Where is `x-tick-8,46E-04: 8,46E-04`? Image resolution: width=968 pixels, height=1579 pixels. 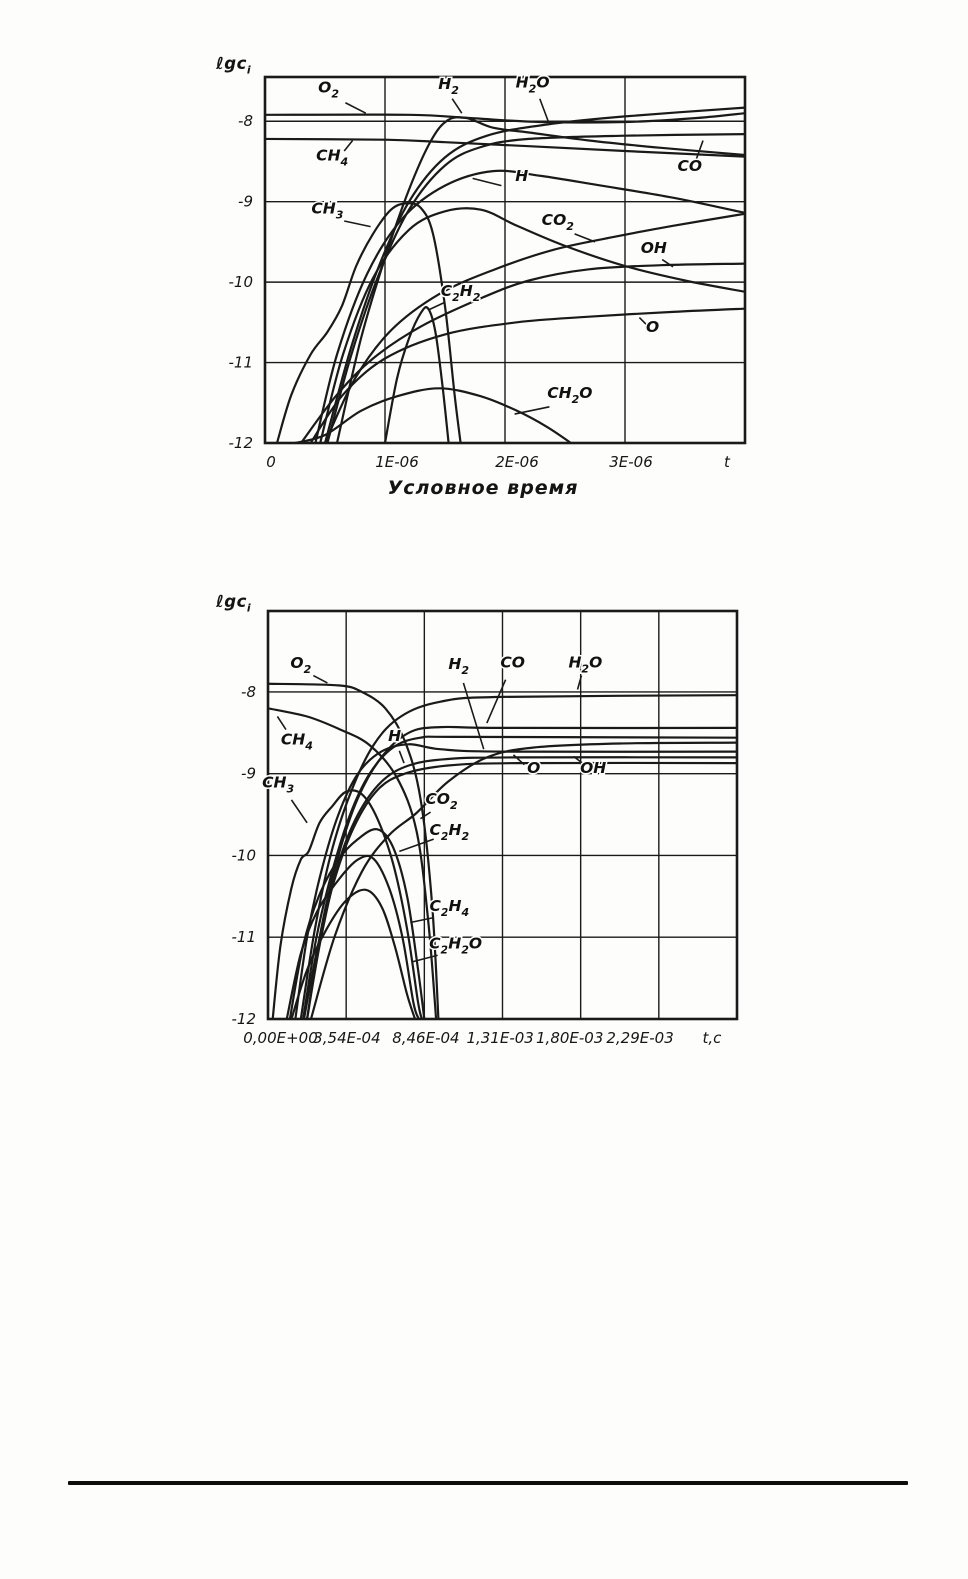
x-tick-8,46E-04: 8,46E-04 is located at coordinates (425, 1038).